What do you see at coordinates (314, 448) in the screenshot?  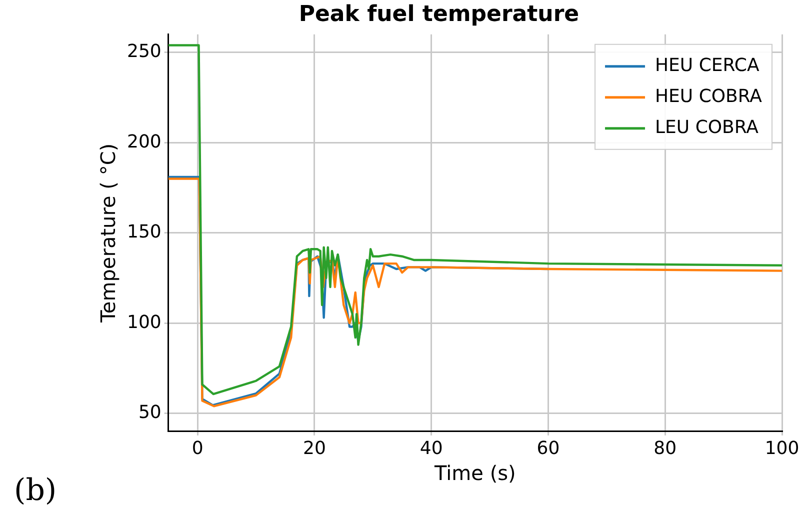 I see `x-tick-label: 20` at bounding box center [314, 448].